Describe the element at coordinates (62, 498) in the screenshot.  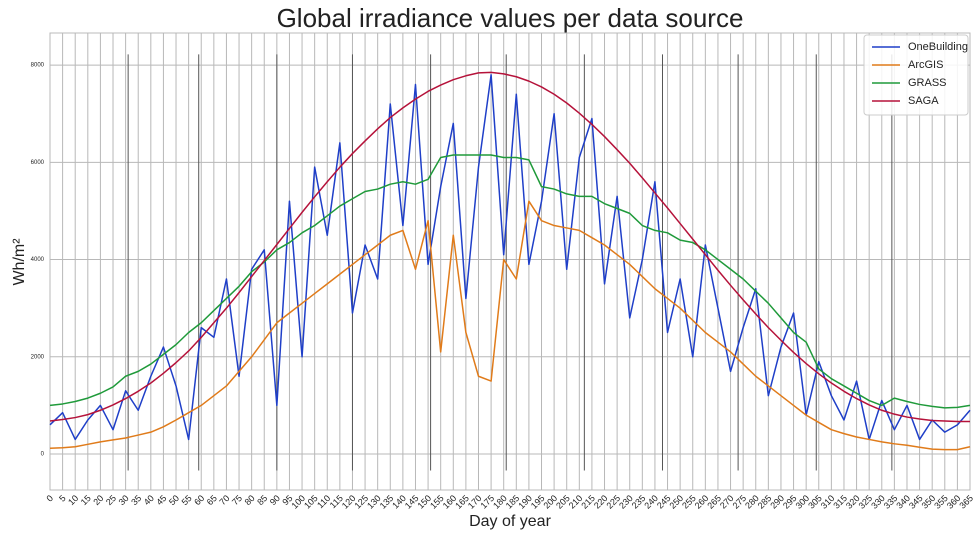
I see `x-tick-label: 5` at that location.